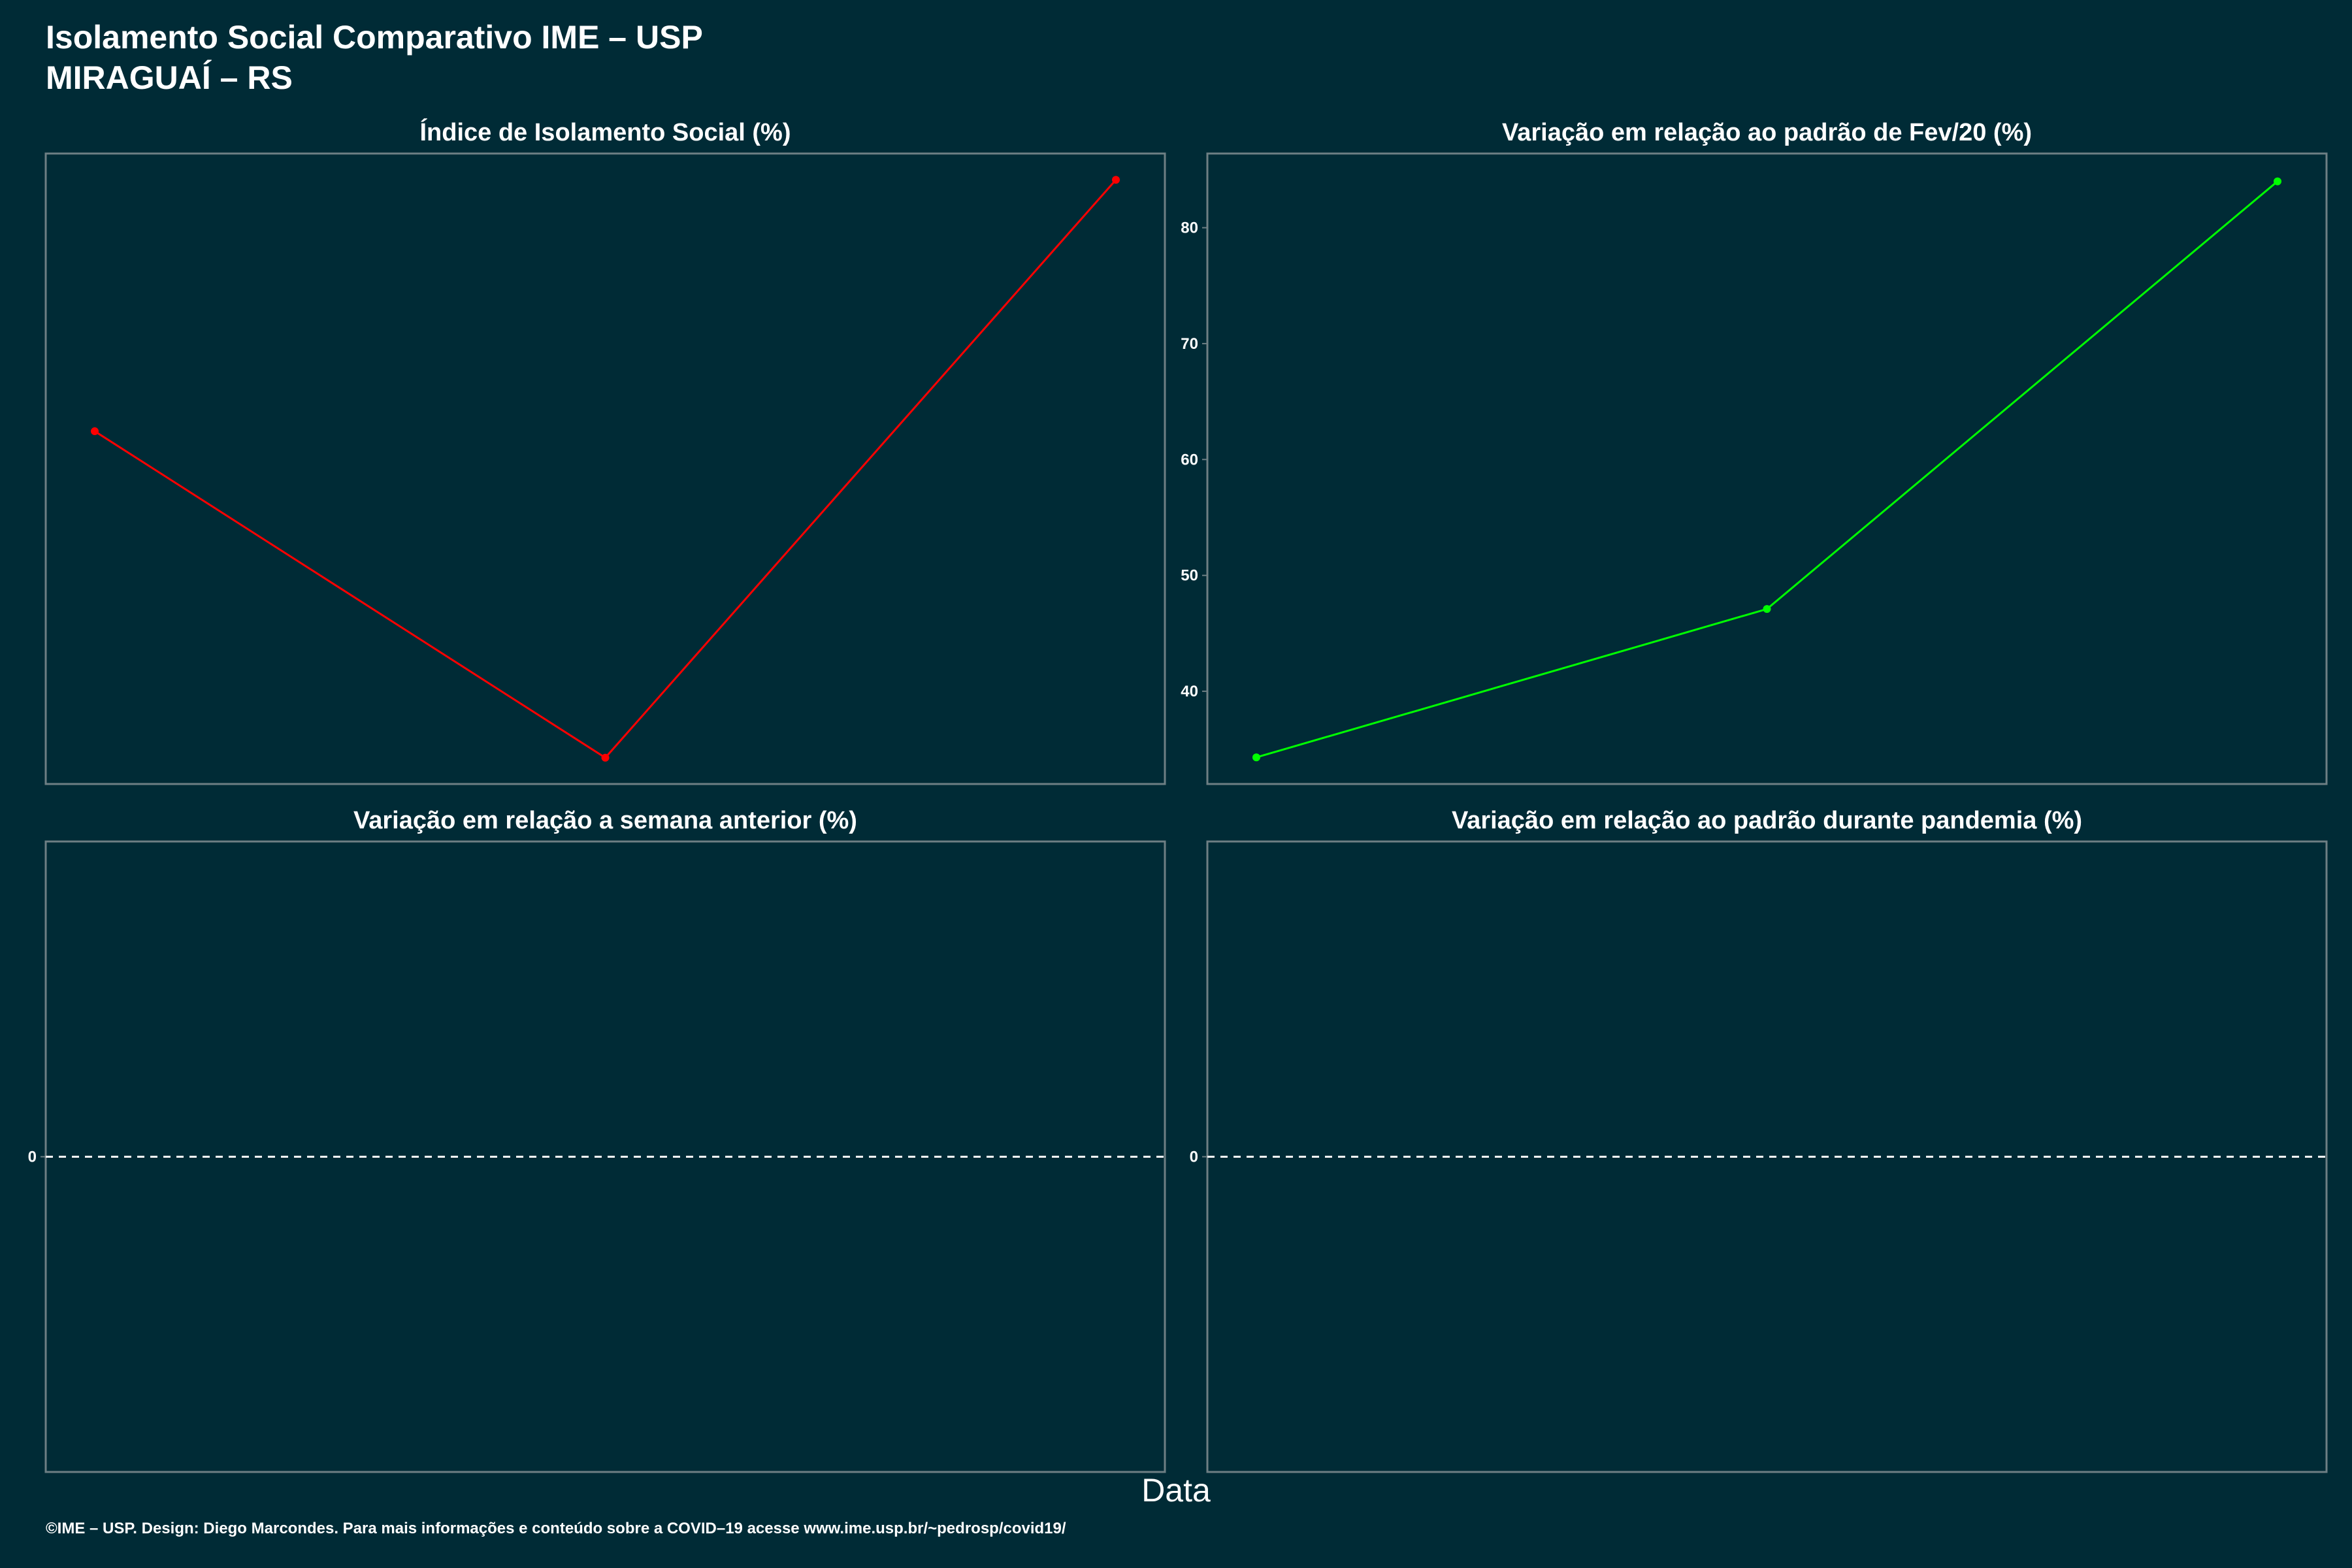  I want to click on chart-title-line2: MIRAGUAÍ – RS, so click(169, 77).